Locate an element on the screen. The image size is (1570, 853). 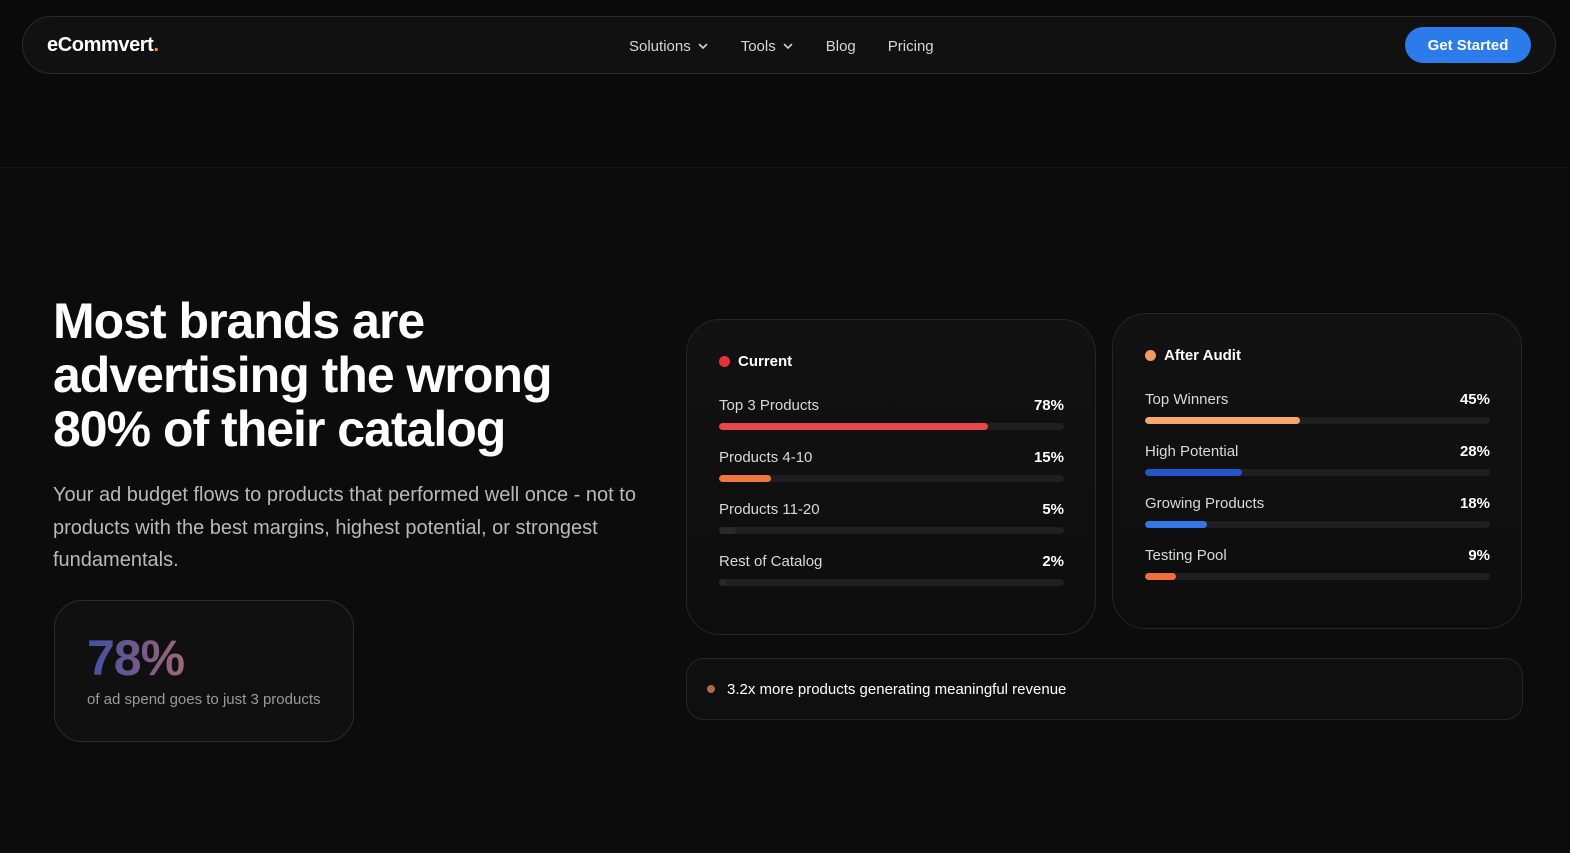
current-panel-header: Current is located at coordinates (755, 361).